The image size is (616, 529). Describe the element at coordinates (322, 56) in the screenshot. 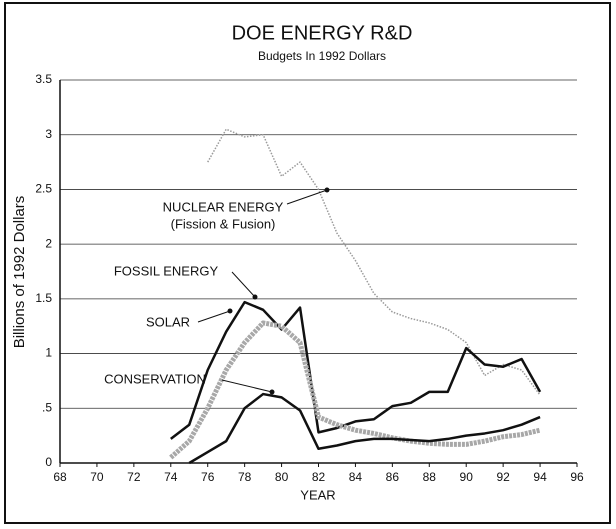

I see `chart-subtitle: Budgets In 1992 Dollars` at that location.